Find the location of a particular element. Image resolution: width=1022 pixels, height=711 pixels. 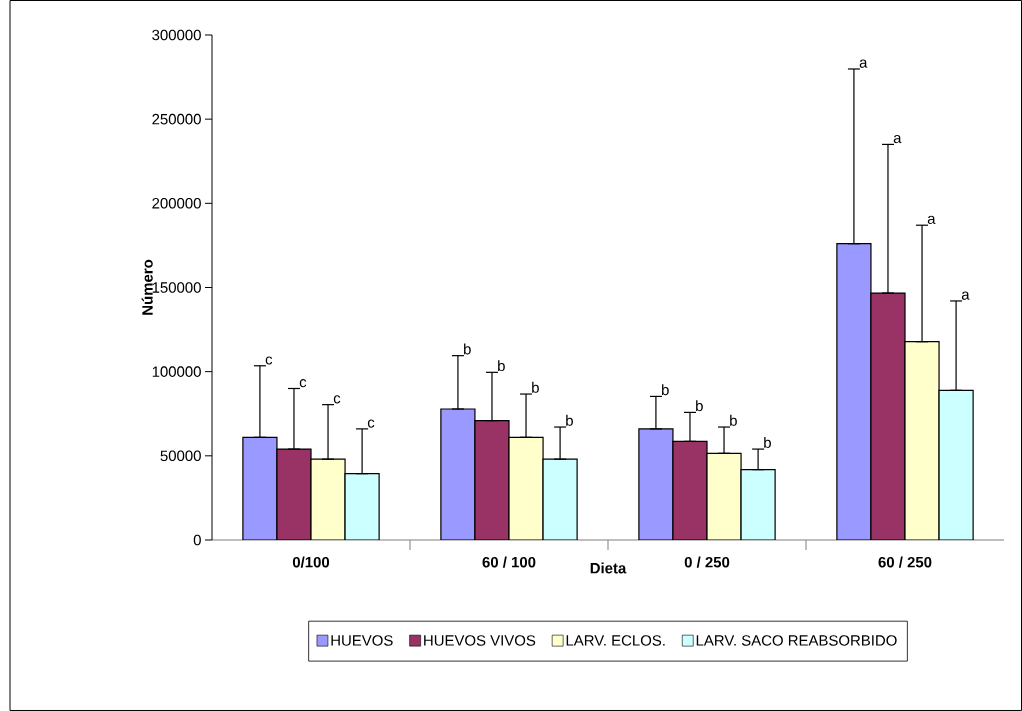

legend-label: LARV. SACO REABSORBIDO is located at coordinates (796, 640).